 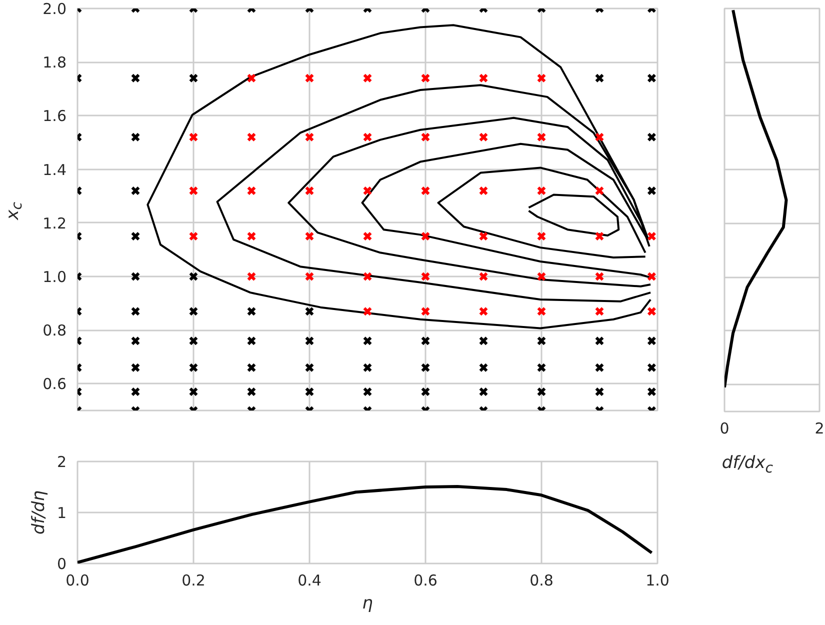 What do you see at coordinates (54, 169) in the screenshot?
I see `y-tick-label: 1.4` at bounding box center [54, 169].